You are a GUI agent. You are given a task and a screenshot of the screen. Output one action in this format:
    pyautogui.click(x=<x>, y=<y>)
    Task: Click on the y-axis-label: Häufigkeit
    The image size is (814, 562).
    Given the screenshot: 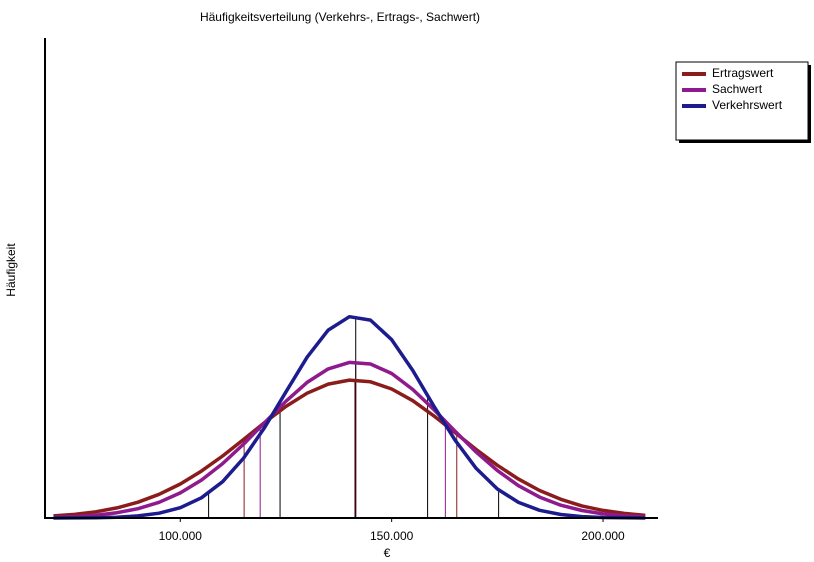 What is the action you would take?
    pyautogui.click(x=11, y=270)
    